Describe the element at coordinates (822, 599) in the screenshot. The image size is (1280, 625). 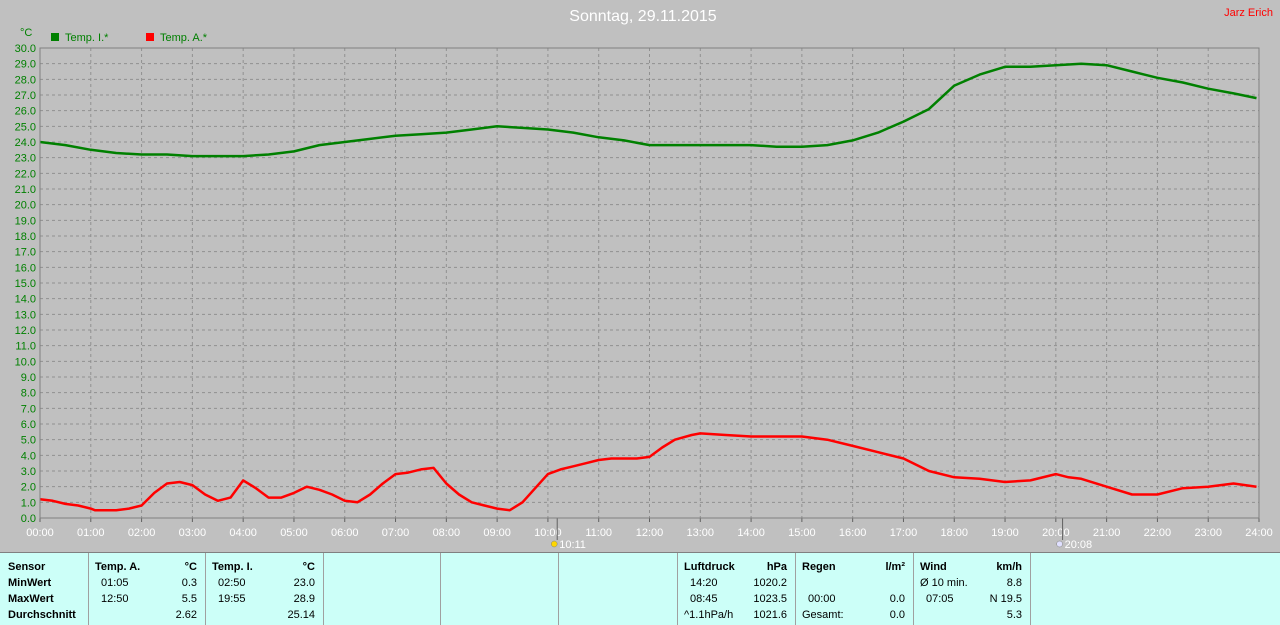
I see `rain-r2-time: 00:00` at that location.